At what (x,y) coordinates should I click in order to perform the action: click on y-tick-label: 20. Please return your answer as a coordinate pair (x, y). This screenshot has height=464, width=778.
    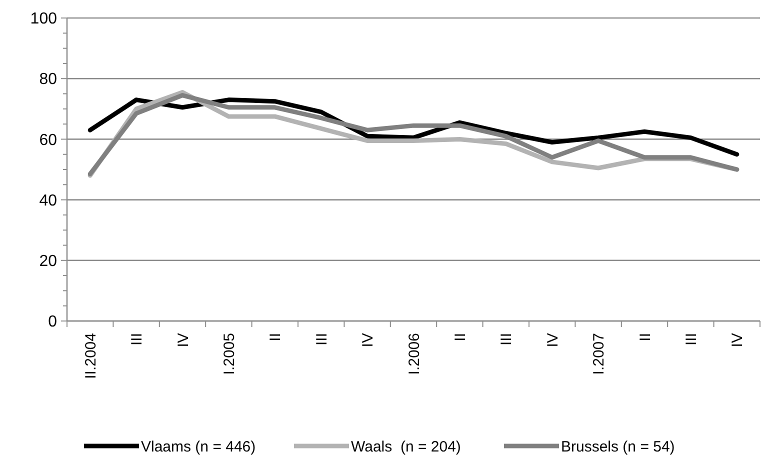
    Looking at the image, I should click on (48, 261).